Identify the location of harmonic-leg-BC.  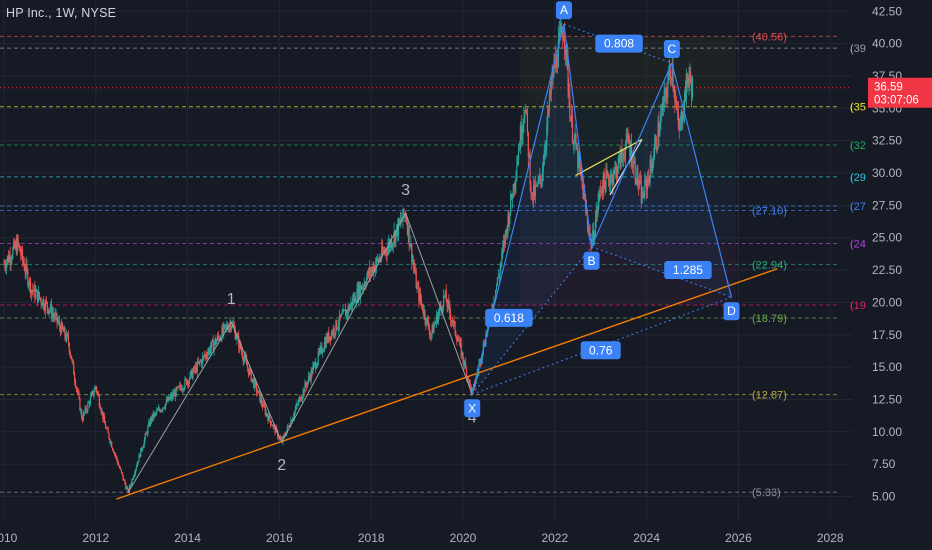
(631, 154).